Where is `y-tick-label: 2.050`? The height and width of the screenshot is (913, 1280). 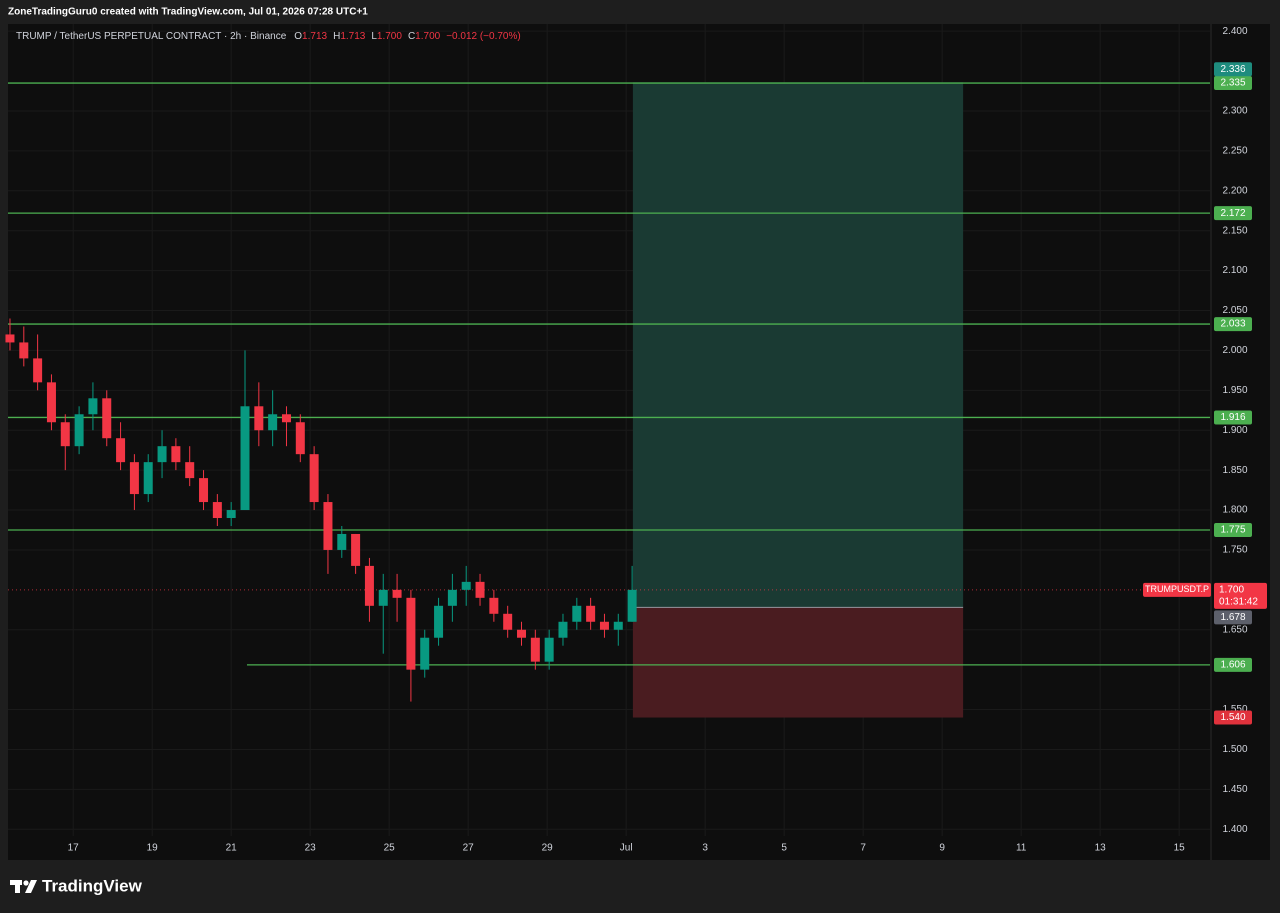 y-tick-label: 2.050 is located at coordinates (1234, 310).